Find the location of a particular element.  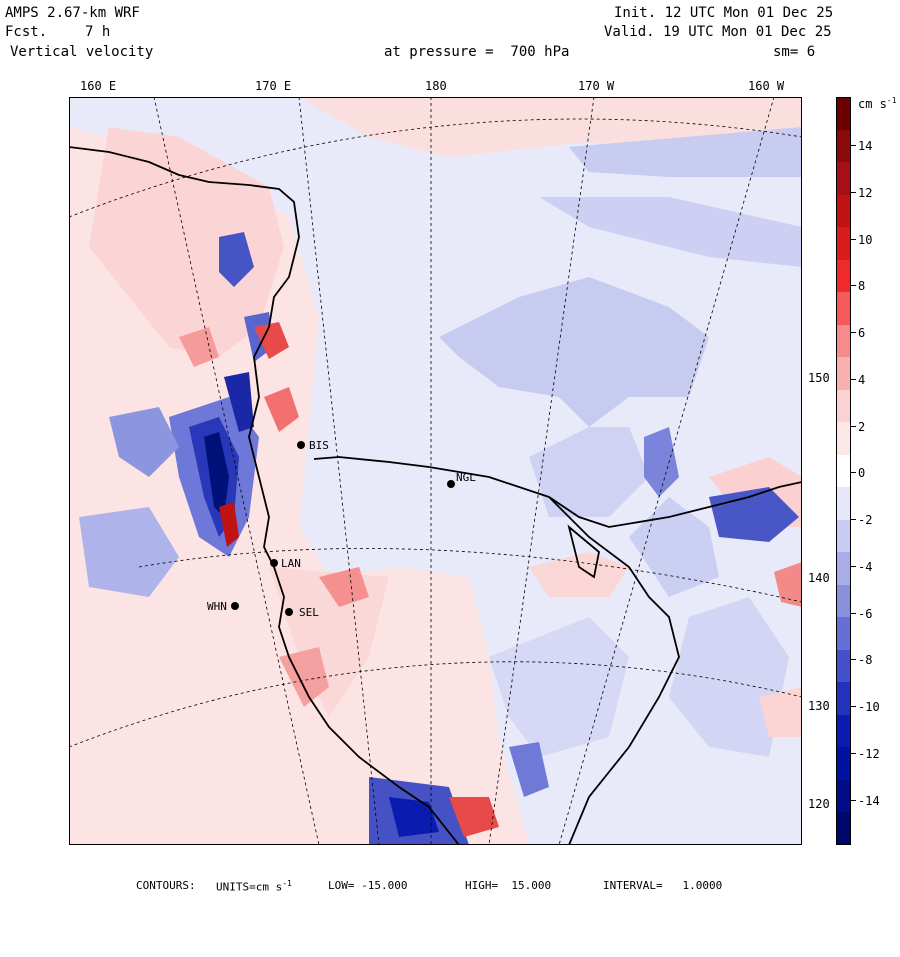

smoothing: sm= 6 is located at coordinates (794, 52).